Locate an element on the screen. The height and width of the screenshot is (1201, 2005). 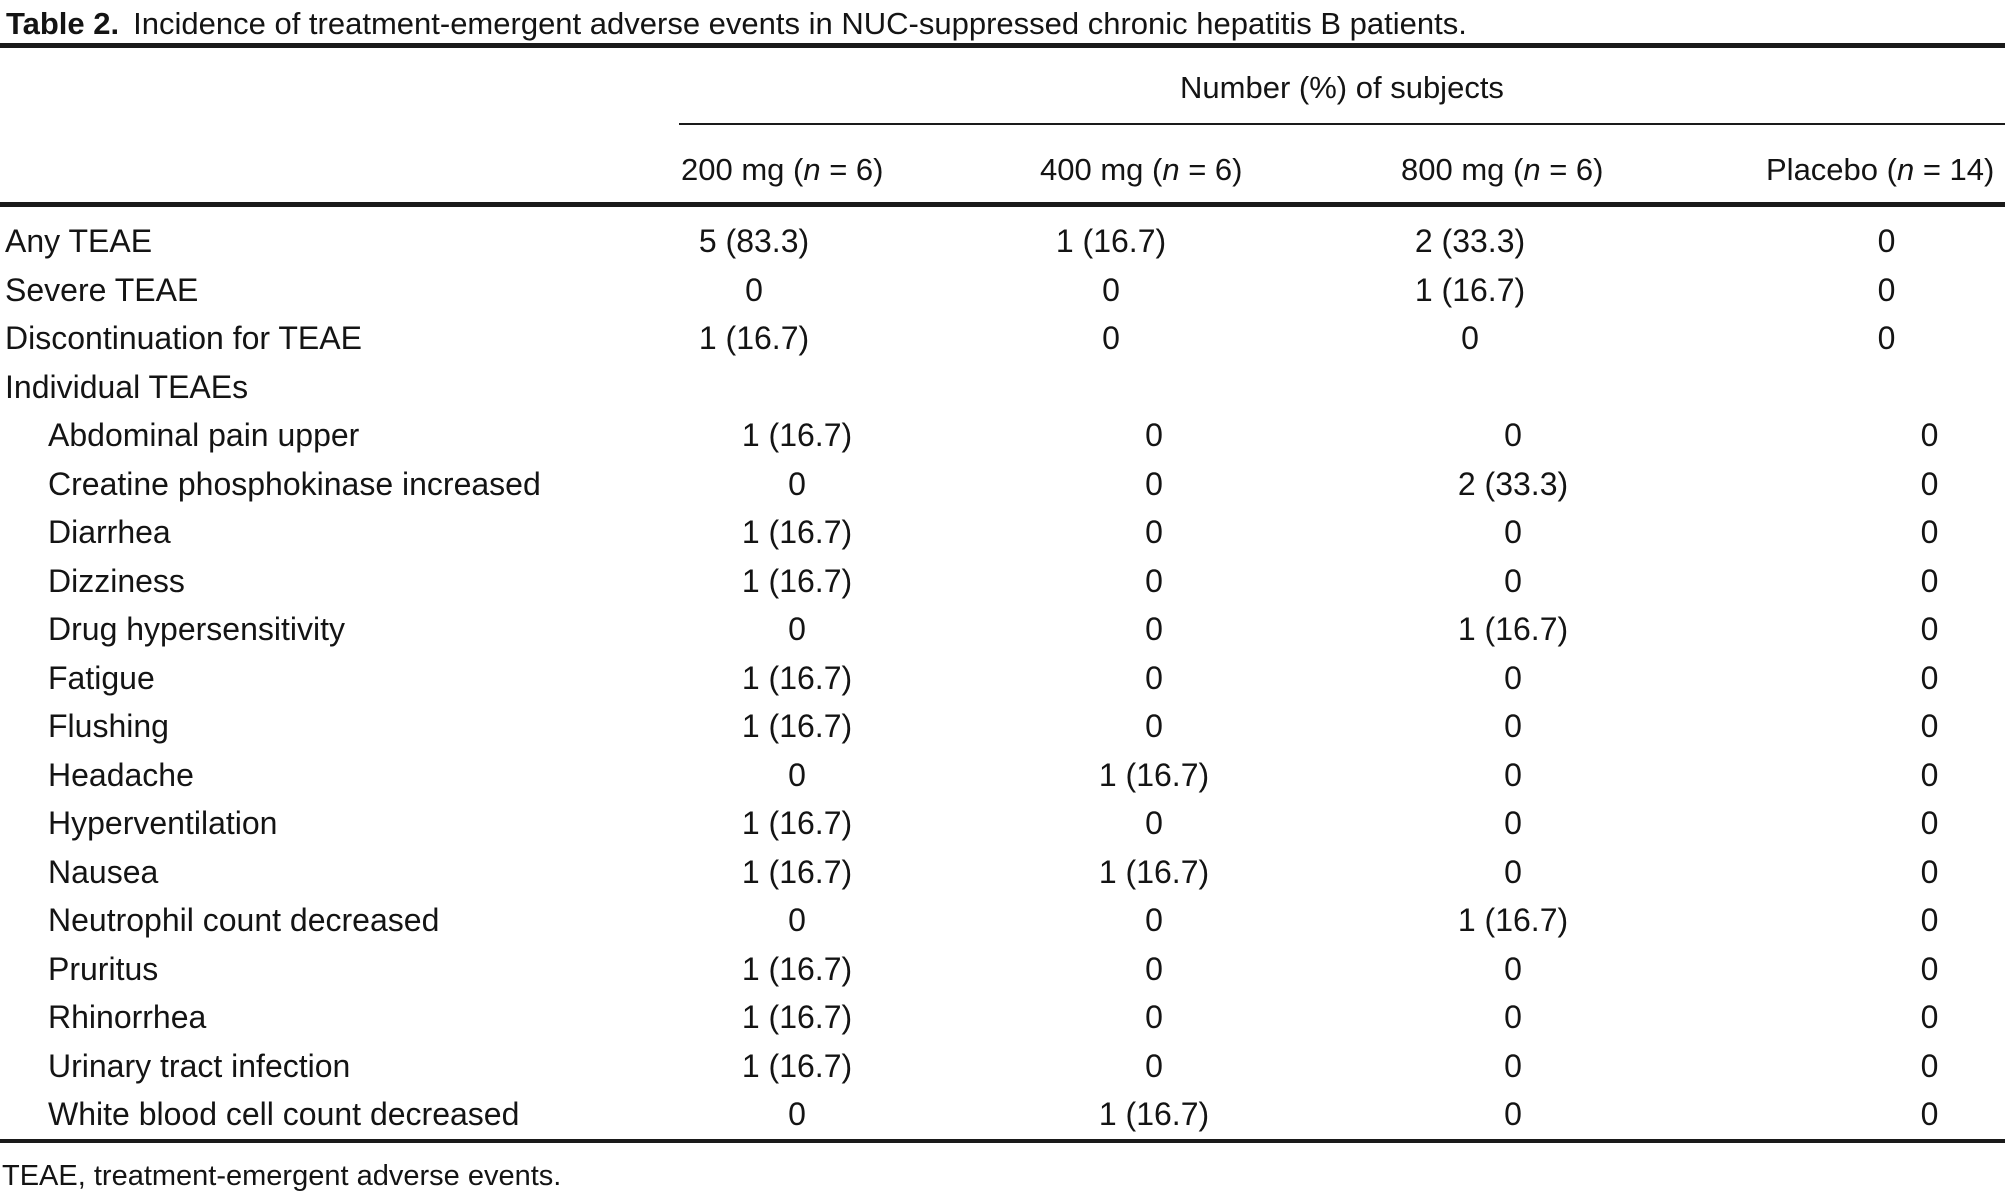
cell-placebo is located at coordinates (1884, 387).